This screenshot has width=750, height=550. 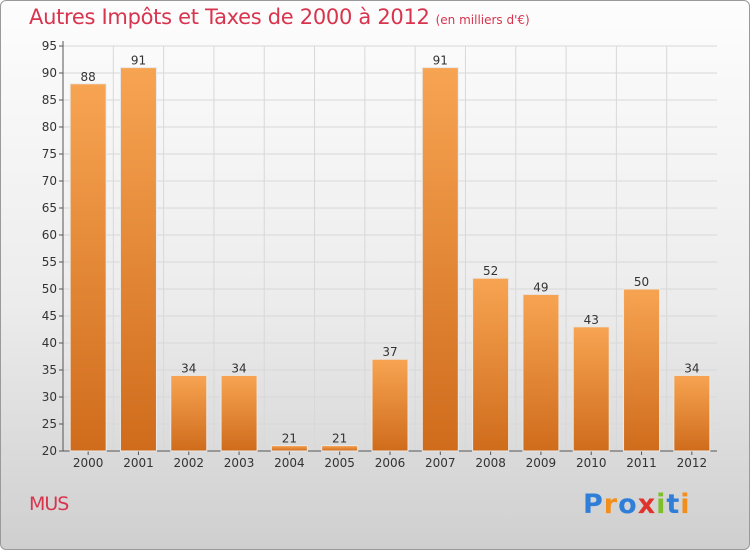 What do you see at coordinates (188, 368) in the screenshot?
I see `data-label-2002: 34` at bounding box center [188, 368].